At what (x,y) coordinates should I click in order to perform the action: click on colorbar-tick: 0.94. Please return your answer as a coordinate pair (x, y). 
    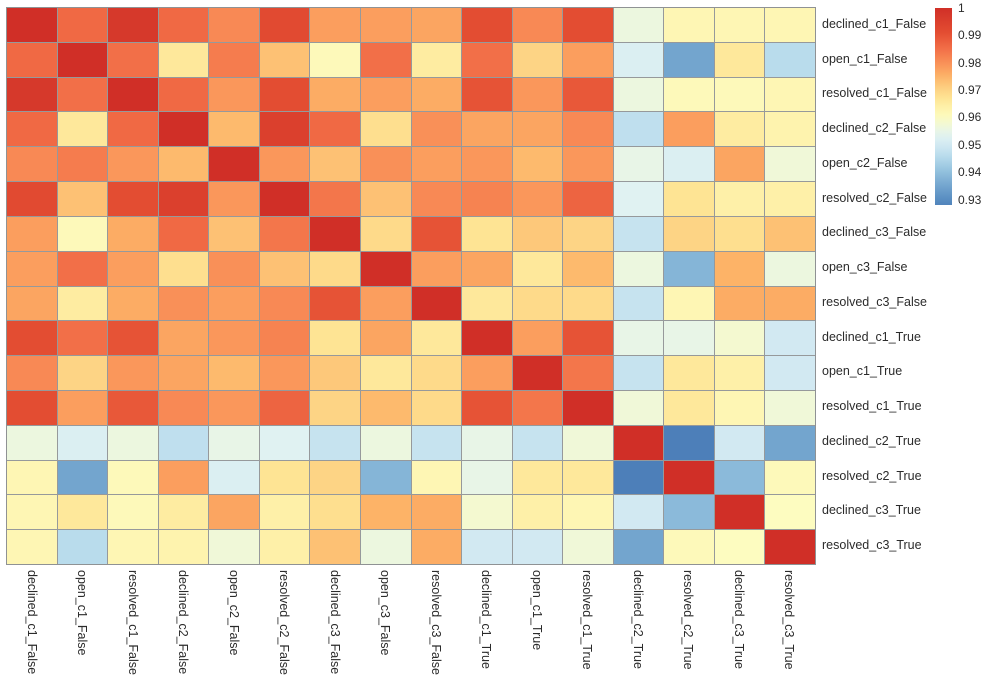
    Looking at the image, I should click on (970, 172).